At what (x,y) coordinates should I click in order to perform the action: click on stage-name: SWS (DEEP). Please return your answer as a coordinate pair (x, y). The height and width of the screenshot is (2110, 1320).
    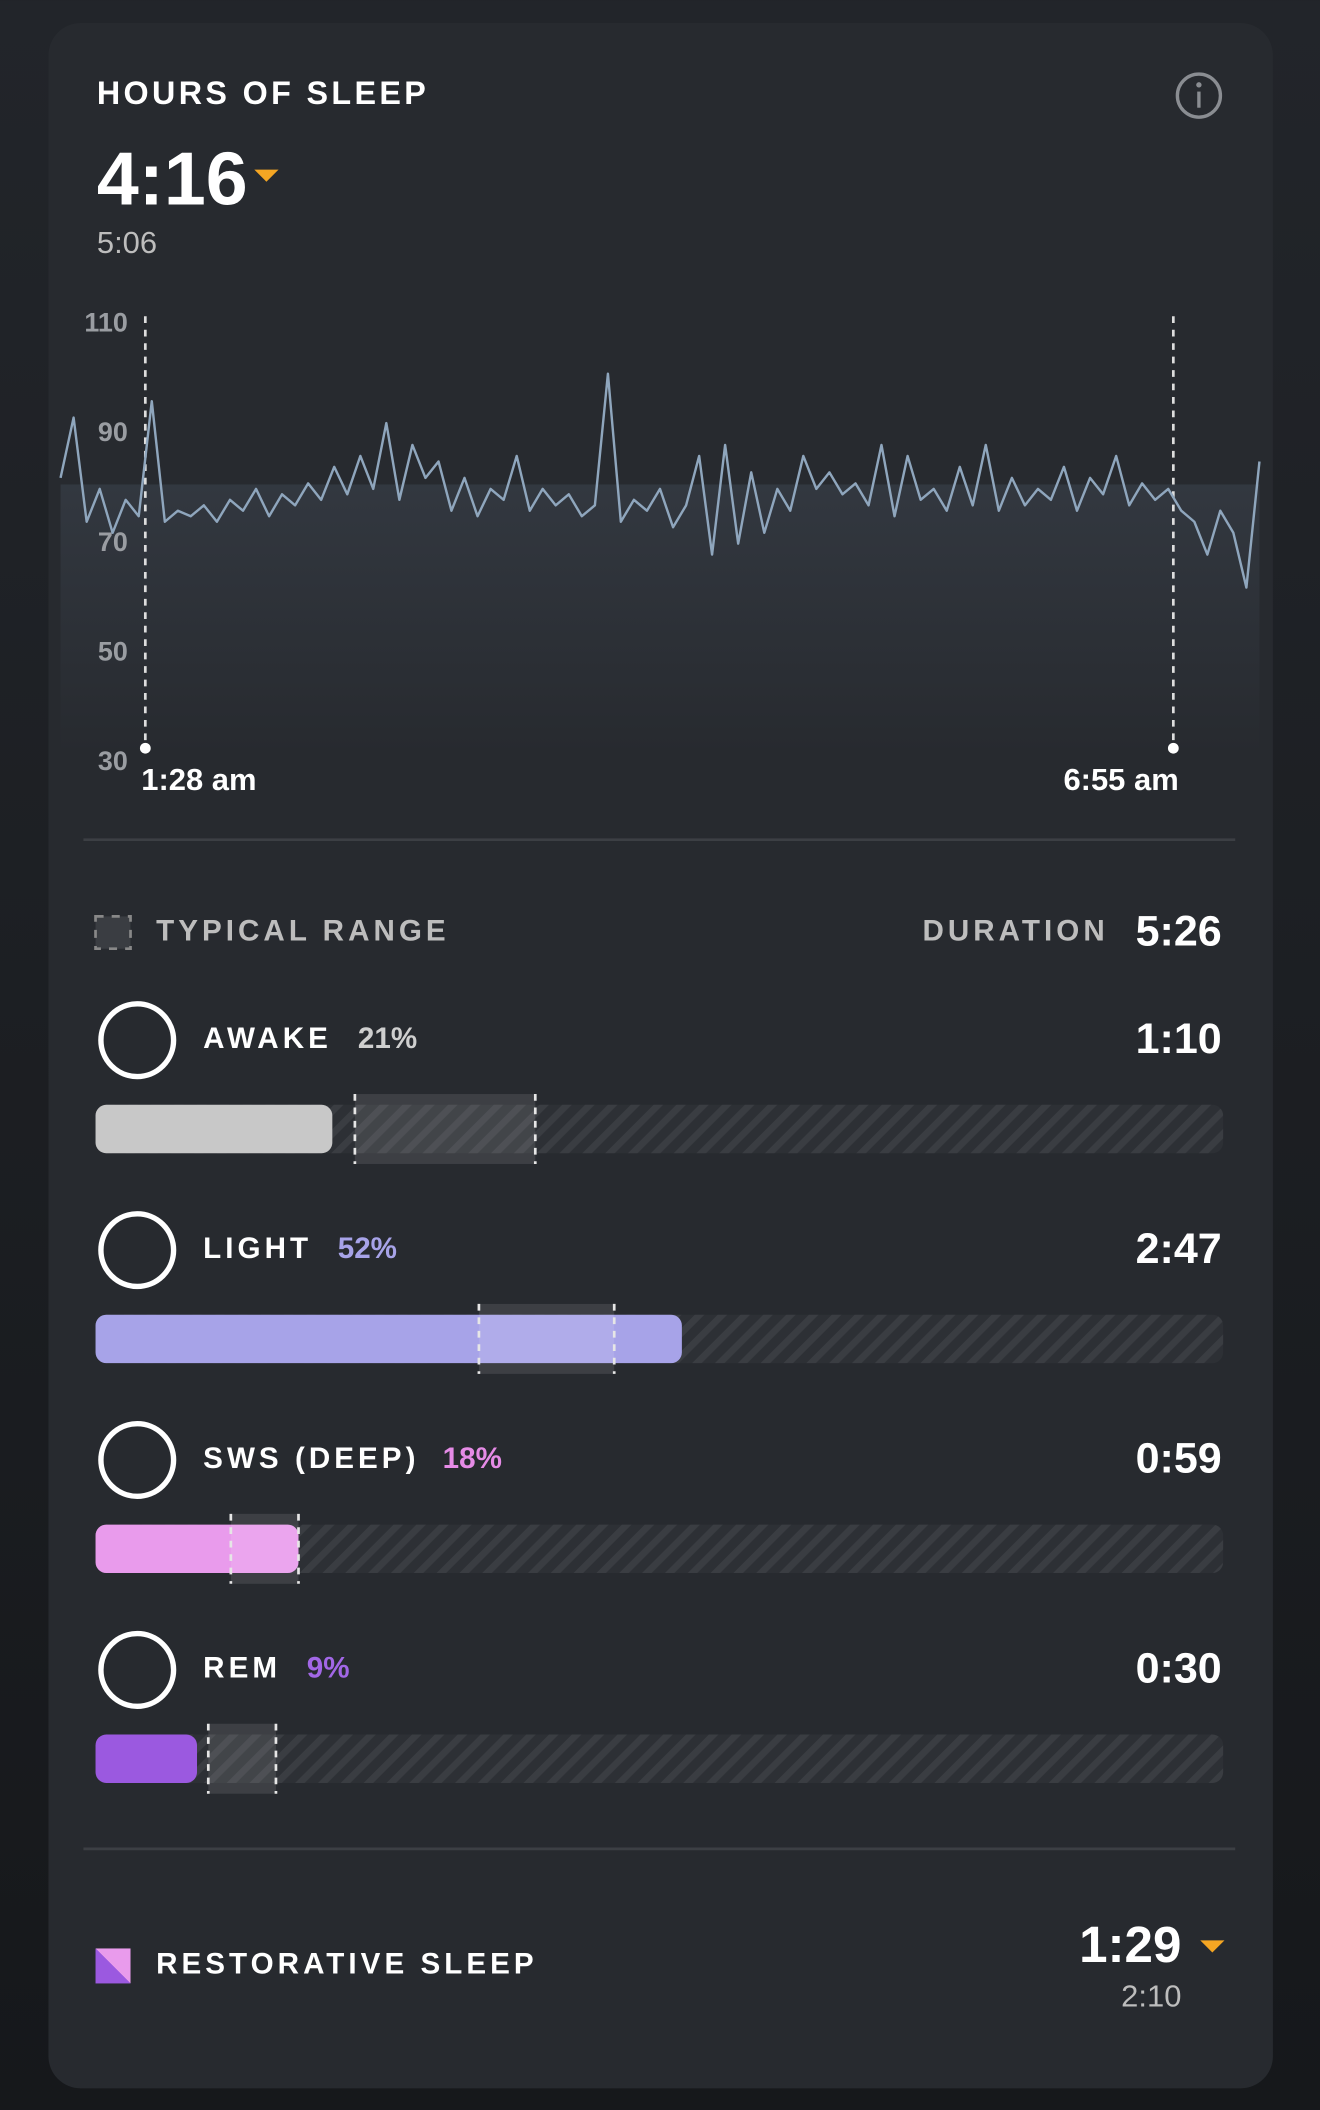
    Looking at the image, I should click on (311, 1458).